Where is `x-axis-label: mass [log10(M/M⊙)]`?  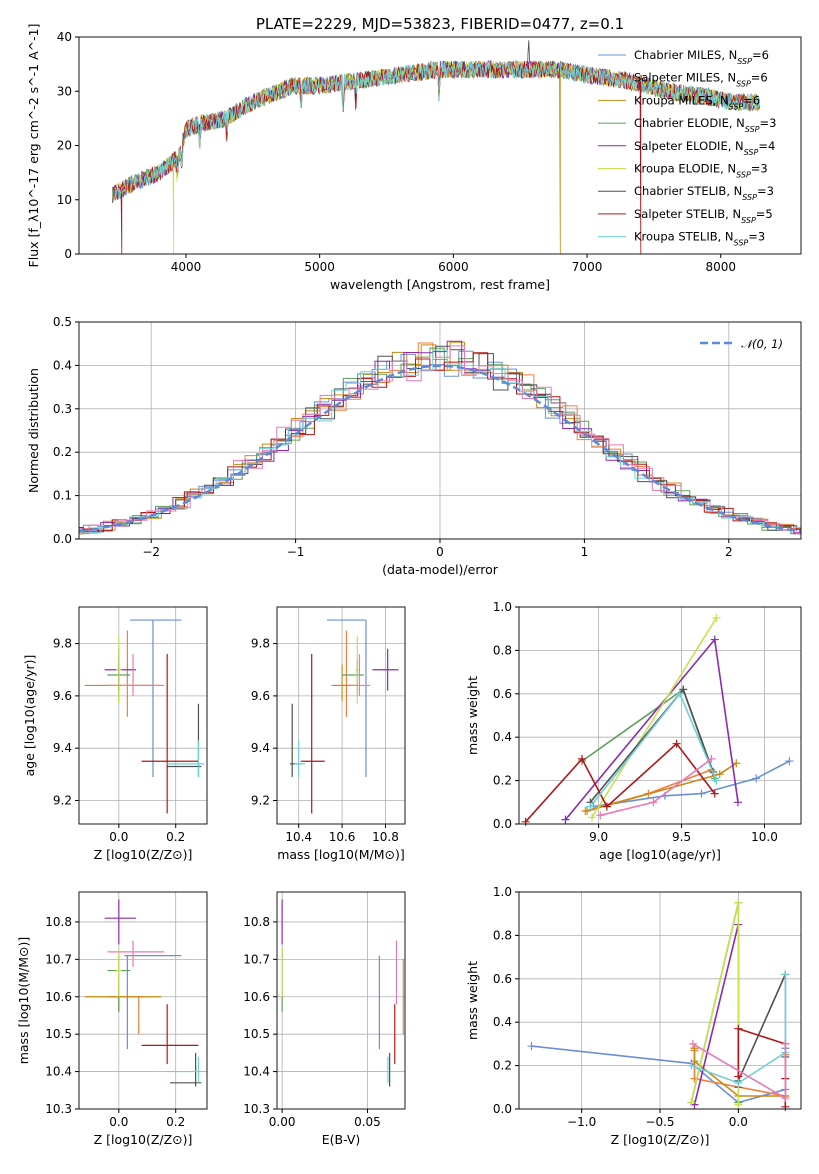 x-axis-label: mass [log10(M/M⊙)] is located at coordinates (341, 854).